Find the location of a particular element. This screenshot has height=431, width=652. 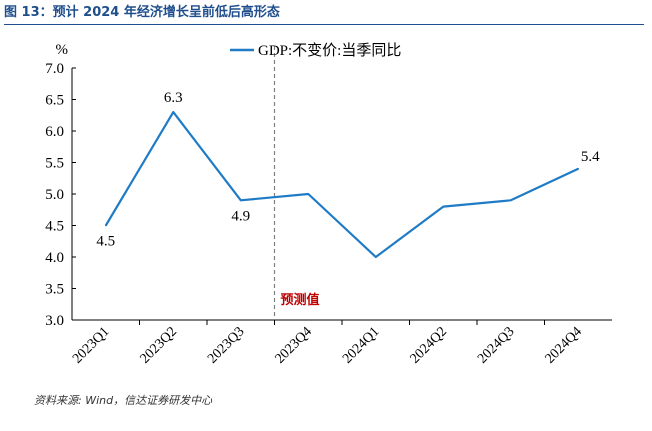

x-tick-label: 2024Q4 is located at coordinates (564, 345).